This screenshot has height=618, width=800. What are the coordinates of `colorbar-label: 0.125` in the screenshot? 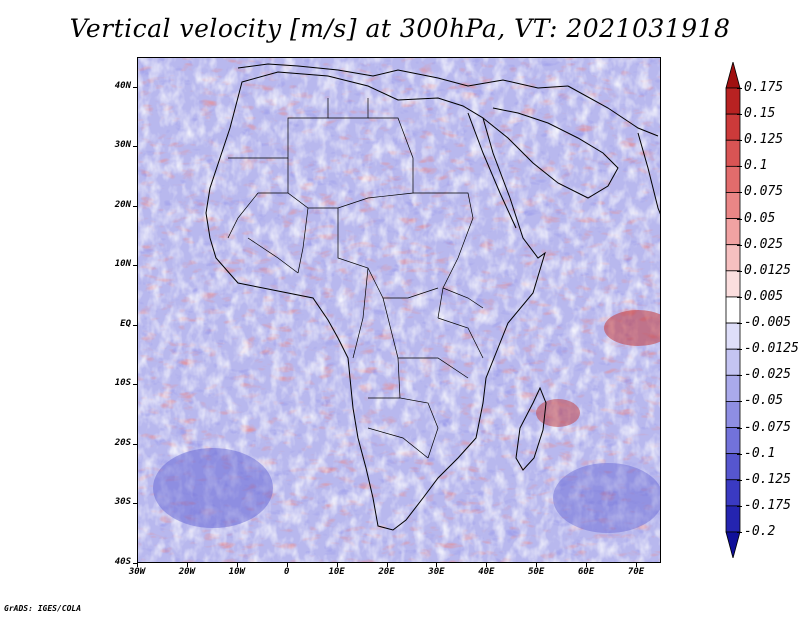 It's located at (764, 140).